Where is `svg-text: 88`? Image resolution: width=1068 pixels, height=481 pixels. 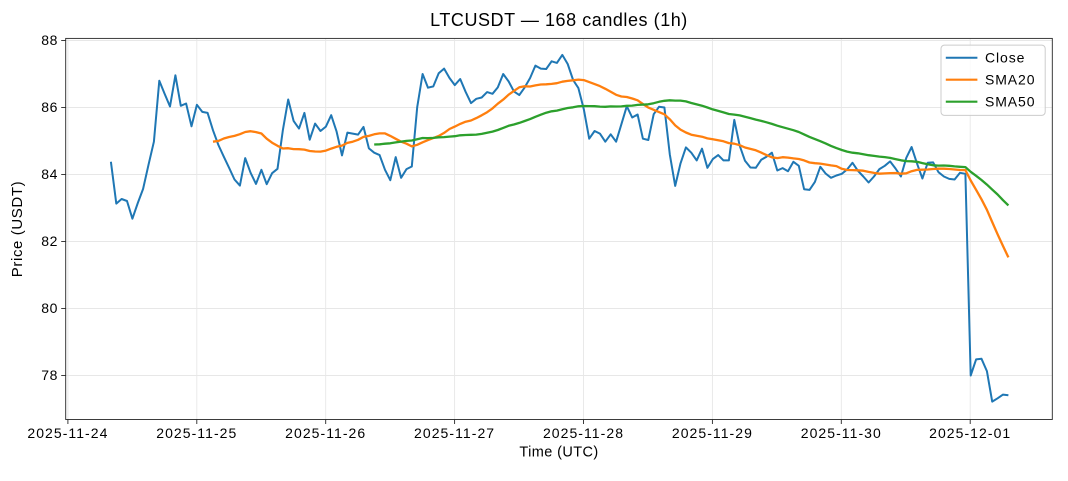
svg-text: 88 is located at coordinates (49, 40).